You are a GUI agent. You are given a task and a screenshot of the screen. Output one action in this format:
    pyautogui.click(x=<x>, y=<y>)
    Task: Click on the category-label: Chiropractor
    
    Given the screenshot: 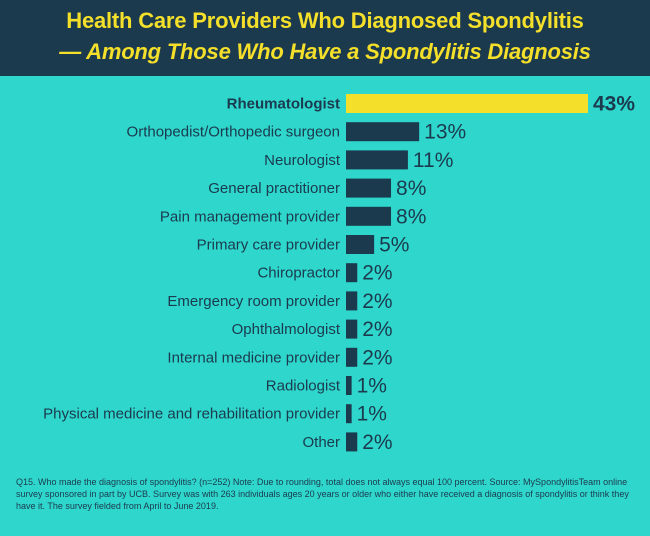 What is the action you would take?
    pyautogui.click(x=298, y=273)
    